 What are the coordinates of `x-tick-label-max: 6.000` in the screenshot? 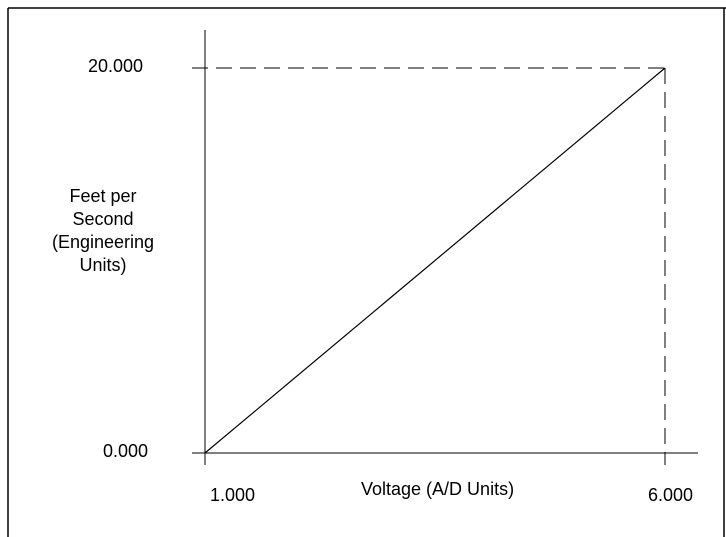 It's located at (671, 495).